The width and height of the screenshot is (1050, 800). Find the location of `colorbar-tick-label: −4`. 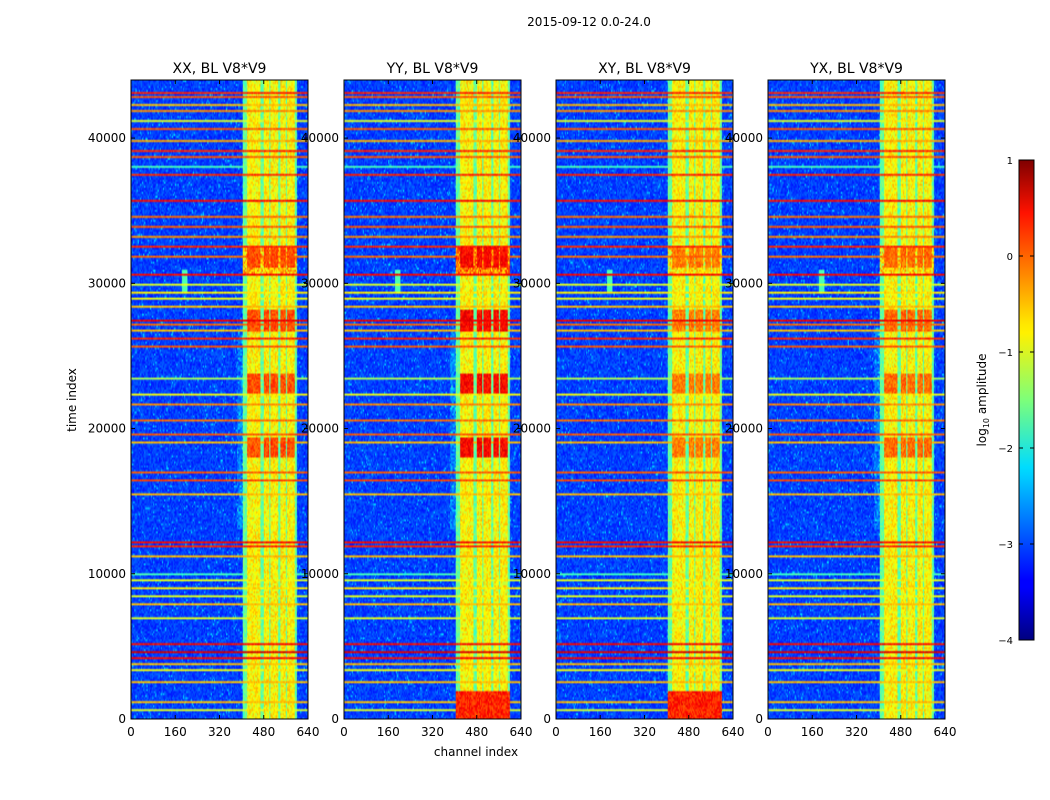

colorbar-tick-label: −4 is located at coordinates (1005, 641).